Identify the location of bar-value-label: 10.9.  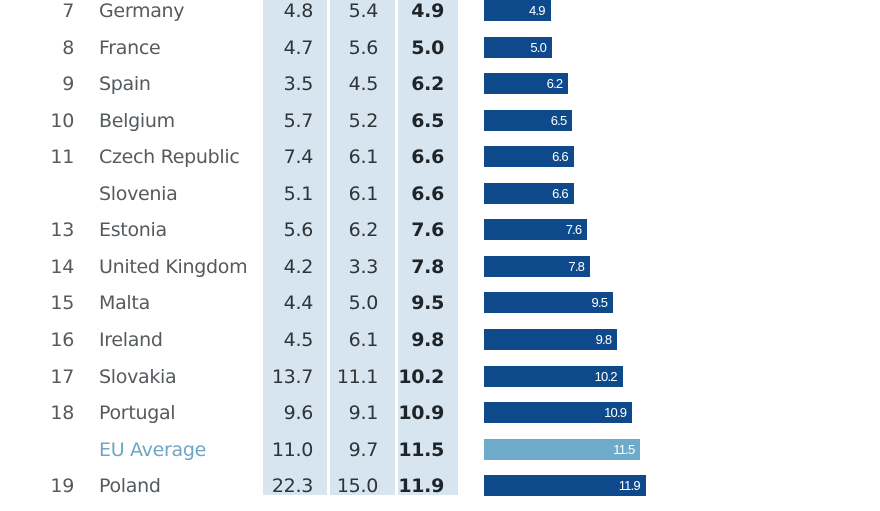
(615, 413).